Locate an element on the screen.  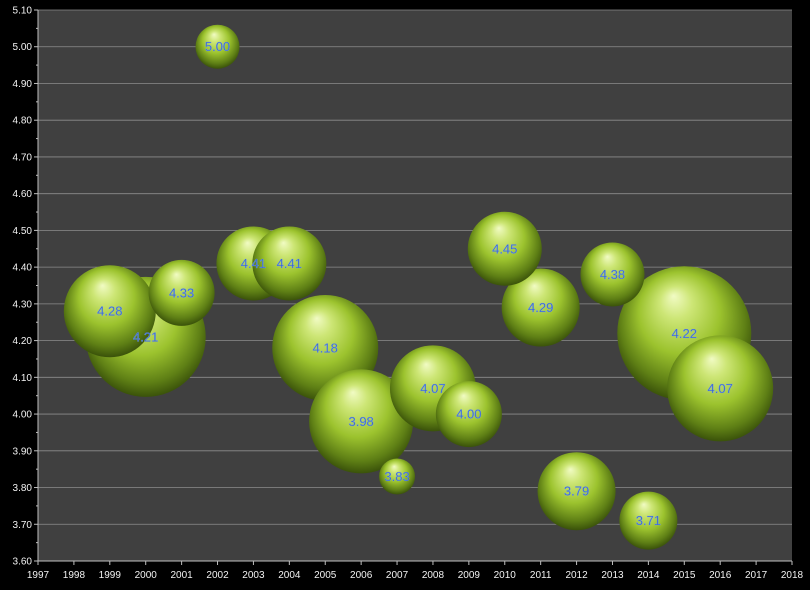
bubble-2009 is located at coordinates (468, 414).